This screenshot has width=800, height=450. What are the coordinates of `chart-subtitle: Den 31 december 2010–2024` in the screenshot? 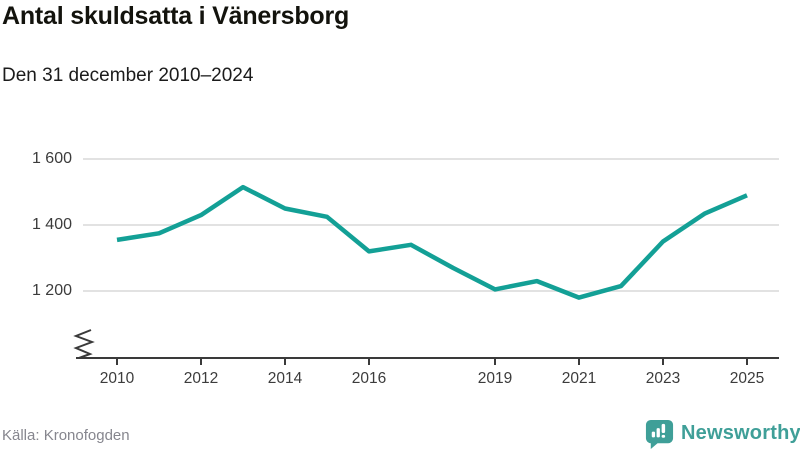 It's located at (128, 75).